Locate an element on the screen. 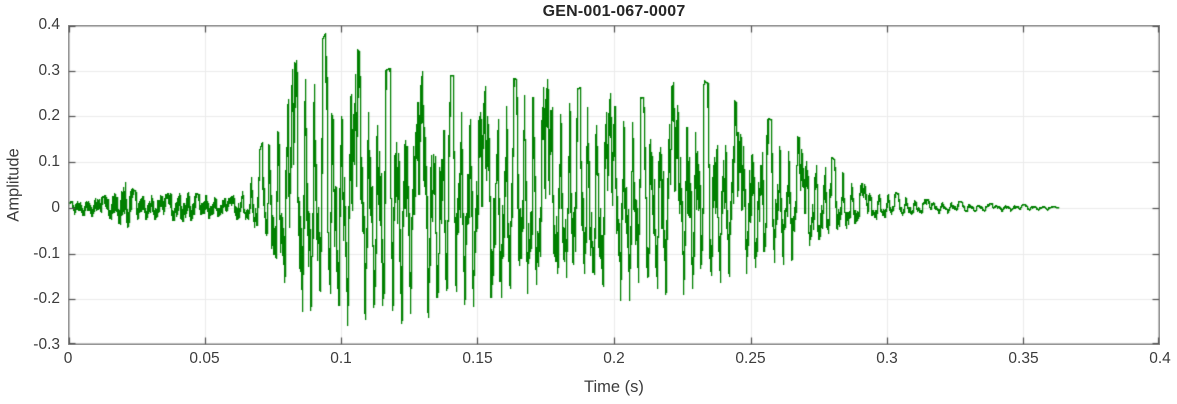  y-tick-label: -0.2 is located at coordinates (46, 299).